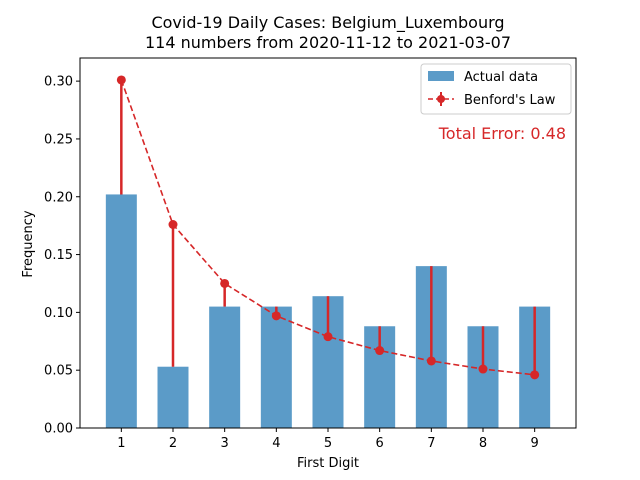  I want to click on x-tick-label: 6, so click(380, 443).